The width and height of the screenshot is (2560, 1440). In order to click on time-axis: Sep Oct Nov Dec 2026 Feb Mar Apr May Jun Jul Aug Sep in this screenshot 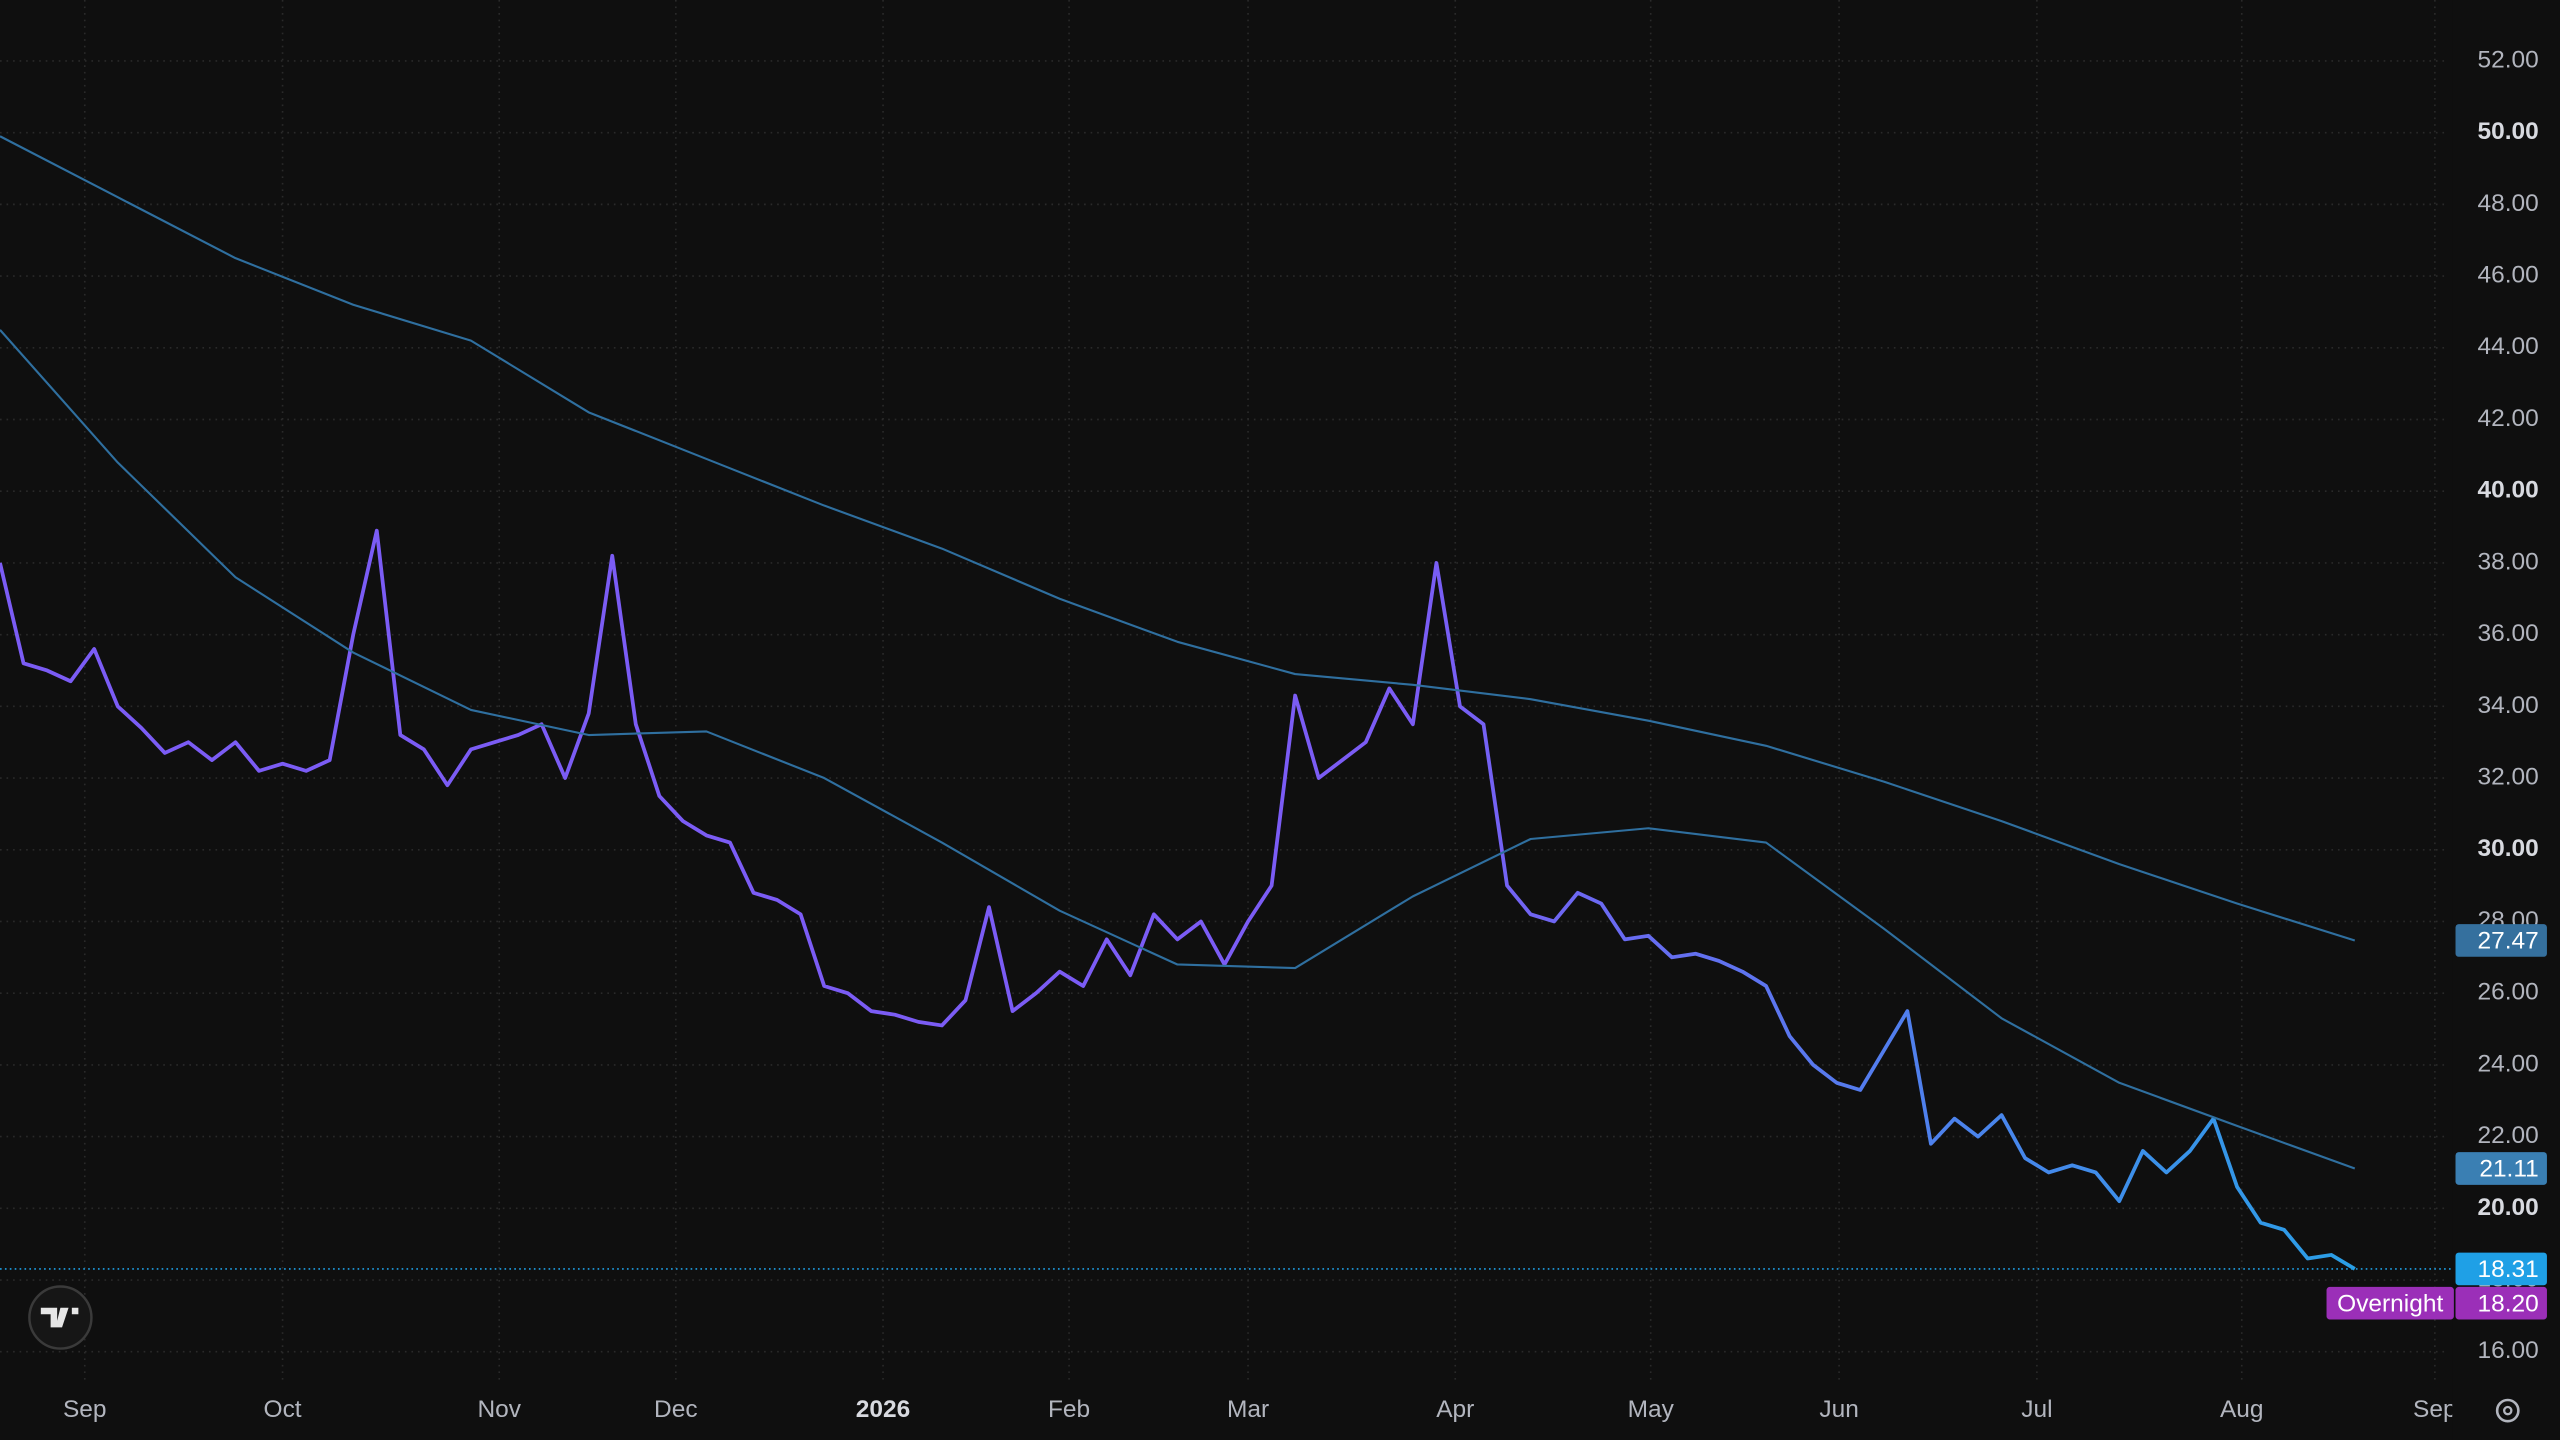, I will do `click(1260, 1409)`.